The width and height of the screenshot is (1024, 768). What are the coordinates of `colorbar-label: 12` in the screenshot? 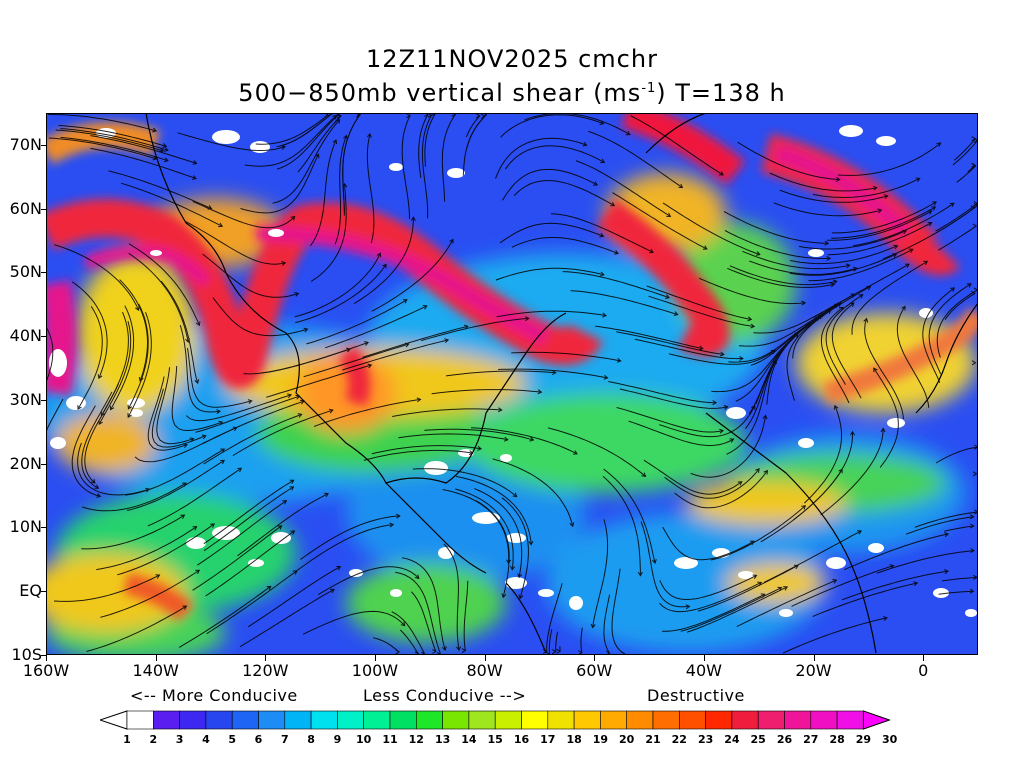 It's located at (416, 739).